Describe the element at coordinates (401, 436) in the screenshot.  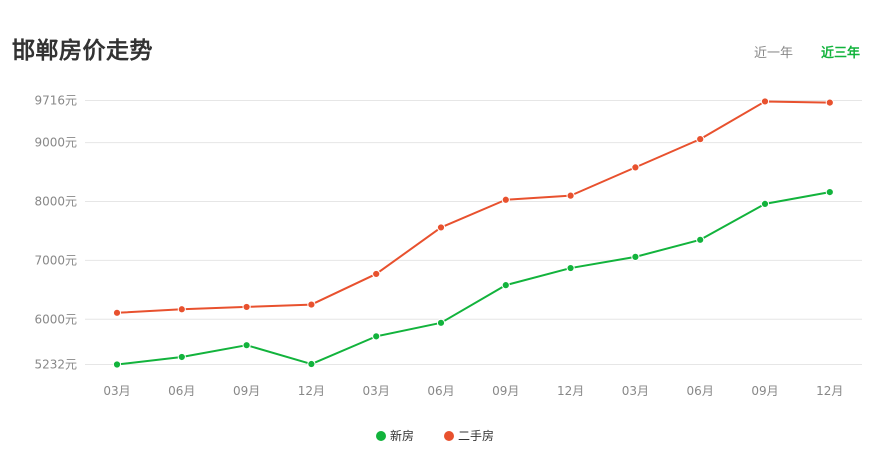
I see `legend-label-new-house: 新房` at that location.